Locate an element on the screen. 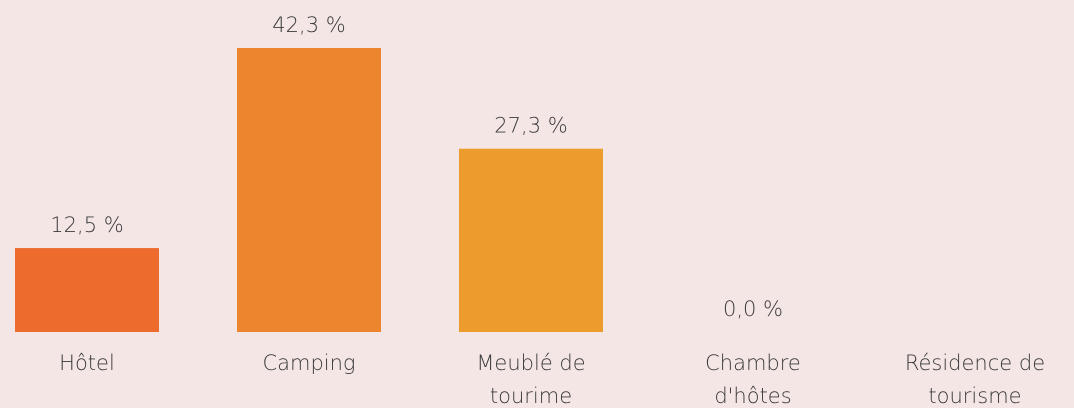 The width and height of the screenshot is (1074, 408). x-tick-label: Camping is located at coordinates (308, 363).